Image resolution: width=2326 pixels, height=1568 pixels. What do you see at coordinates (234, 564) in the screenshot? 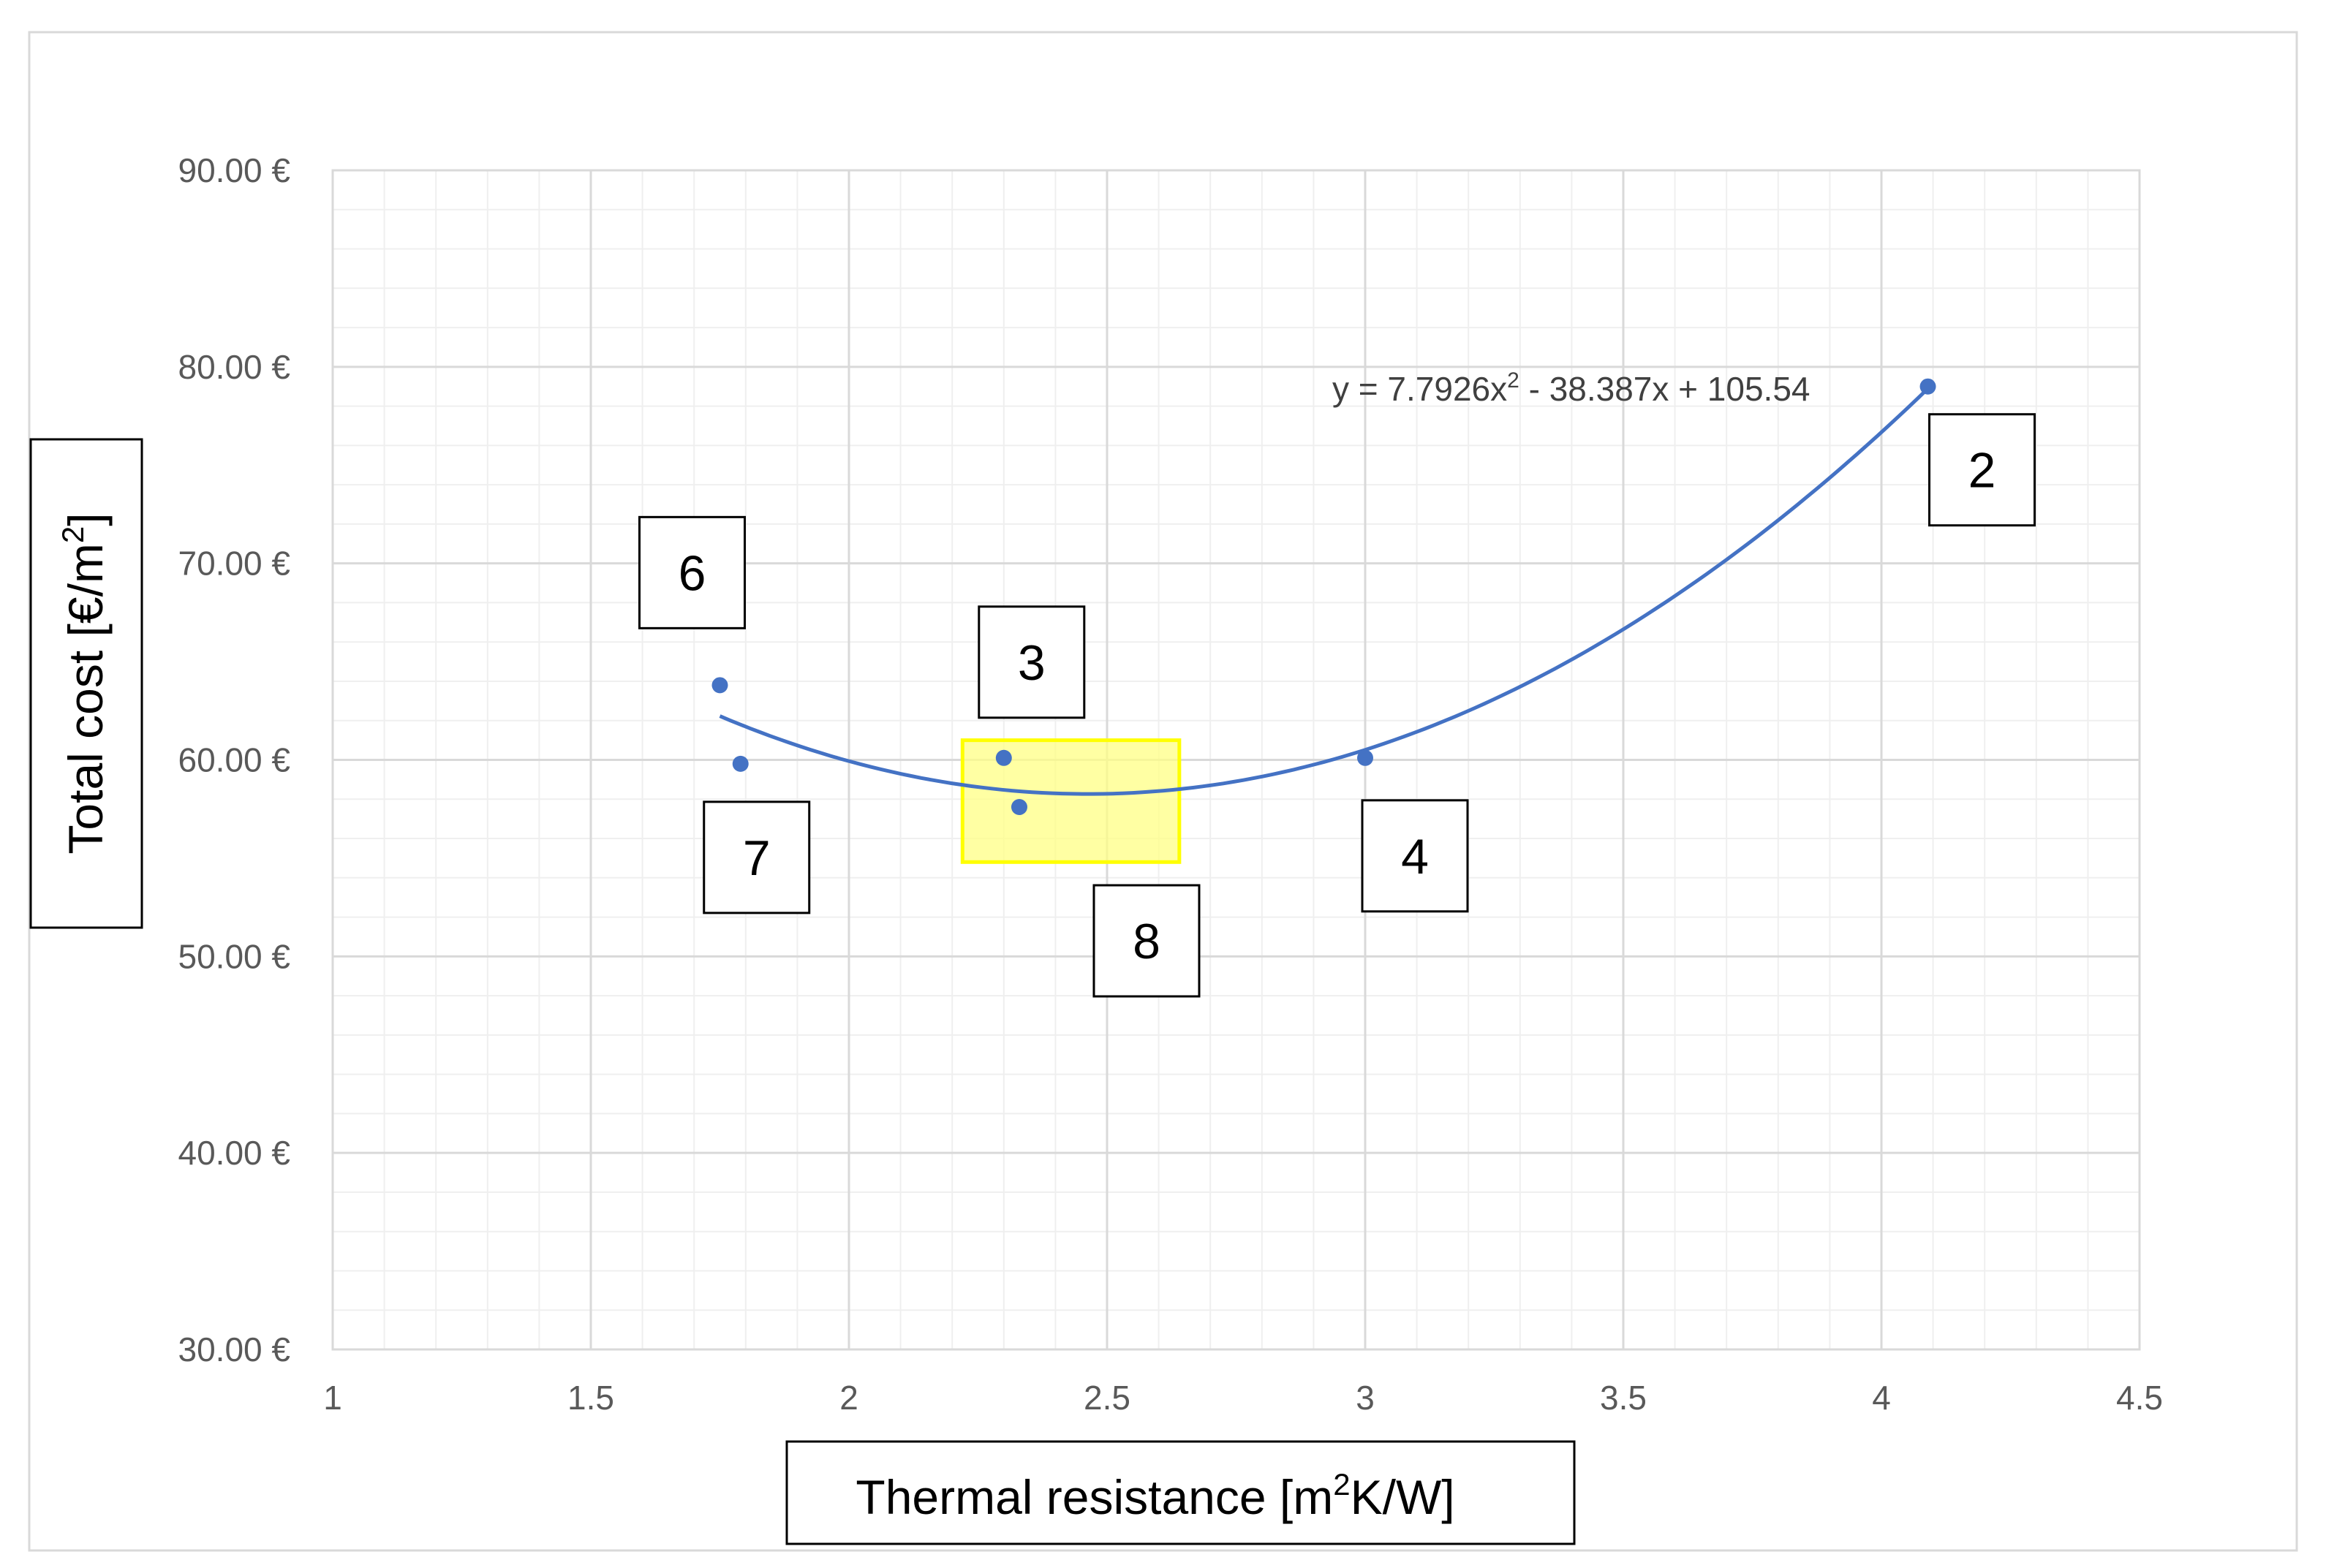
I see `y-tick-label: 70.00 €` at bounding box center [234, 564].